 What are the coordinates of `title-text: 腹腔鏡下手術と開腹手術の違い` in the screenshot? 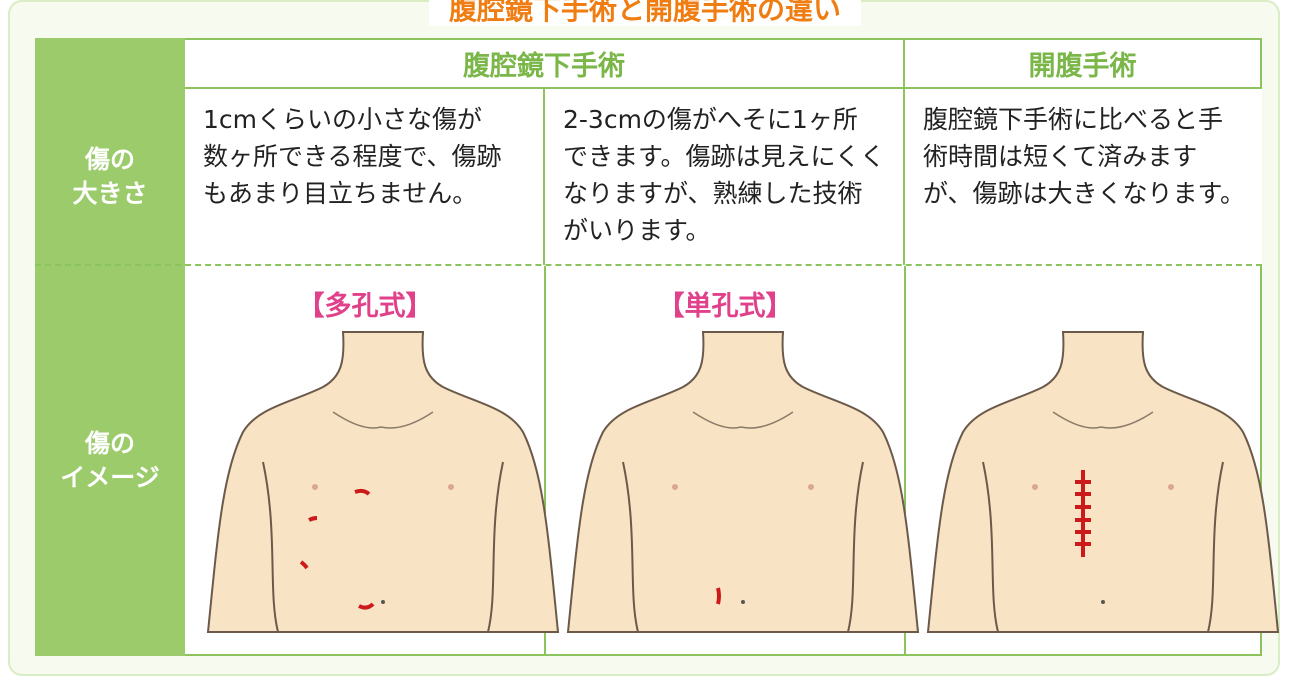 It's located at (644, 13).